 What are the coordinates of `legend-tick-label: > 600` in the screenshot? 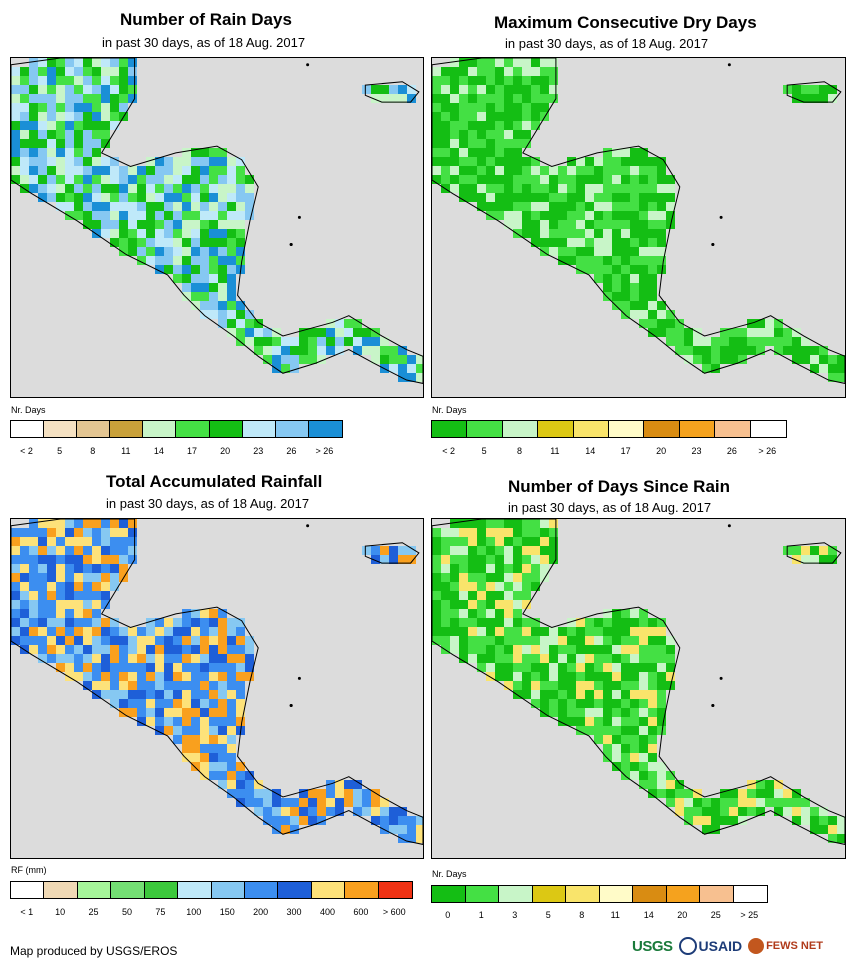 It's located at (394, 912).